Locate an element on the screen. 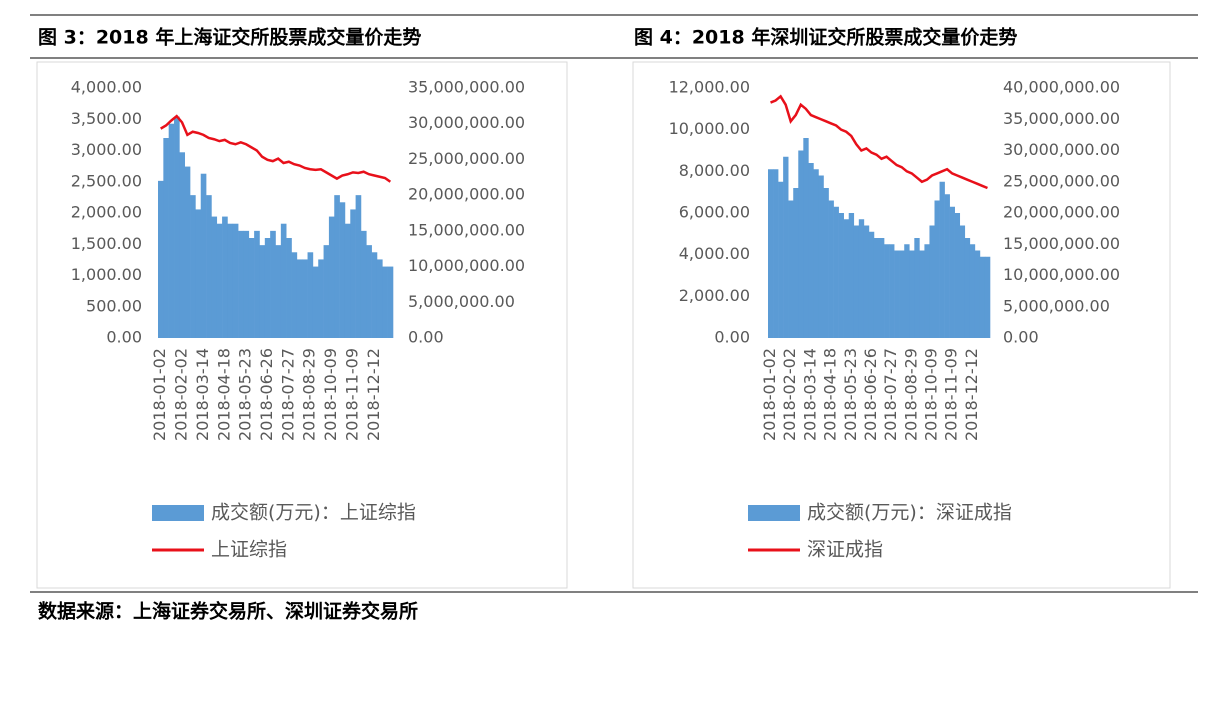  y2-tick-label: 10,000,000.00 is located at coordinates (466, 265).